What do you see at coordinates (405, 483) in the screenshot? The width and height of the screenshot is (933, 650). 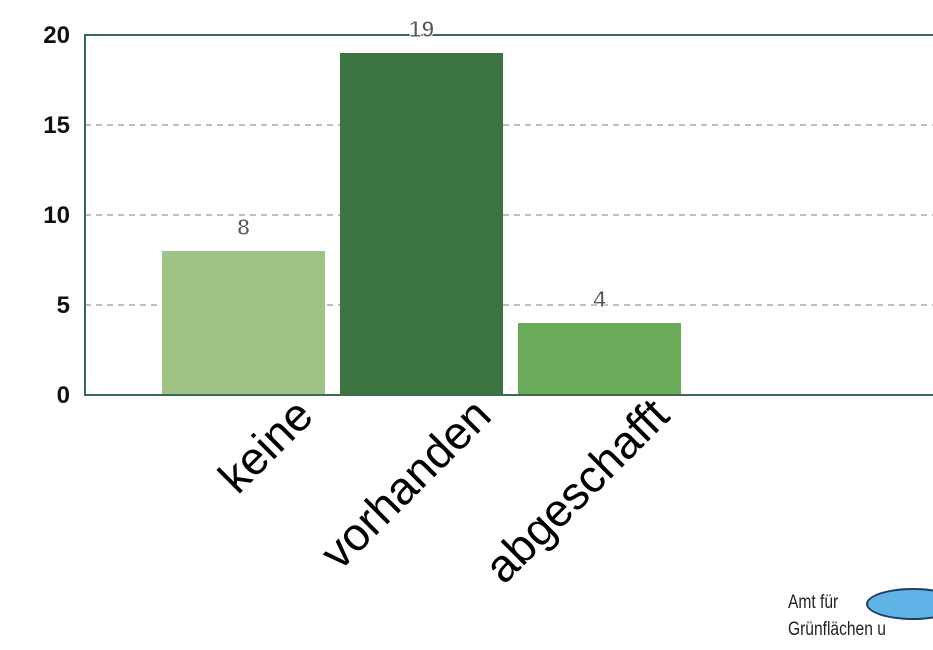 I see `x-tick-label-vorhanden: vorhanden` at bounding box center [405, 483].